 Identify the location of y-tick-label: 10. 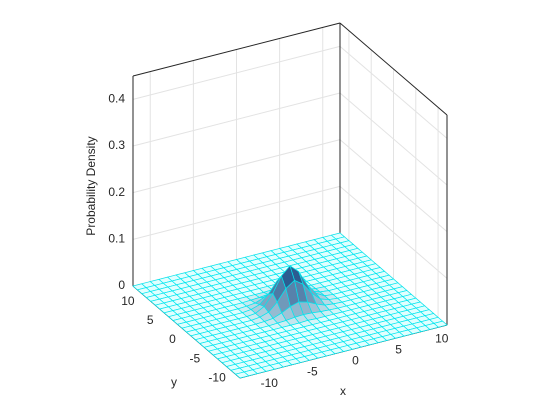
(128, 301).